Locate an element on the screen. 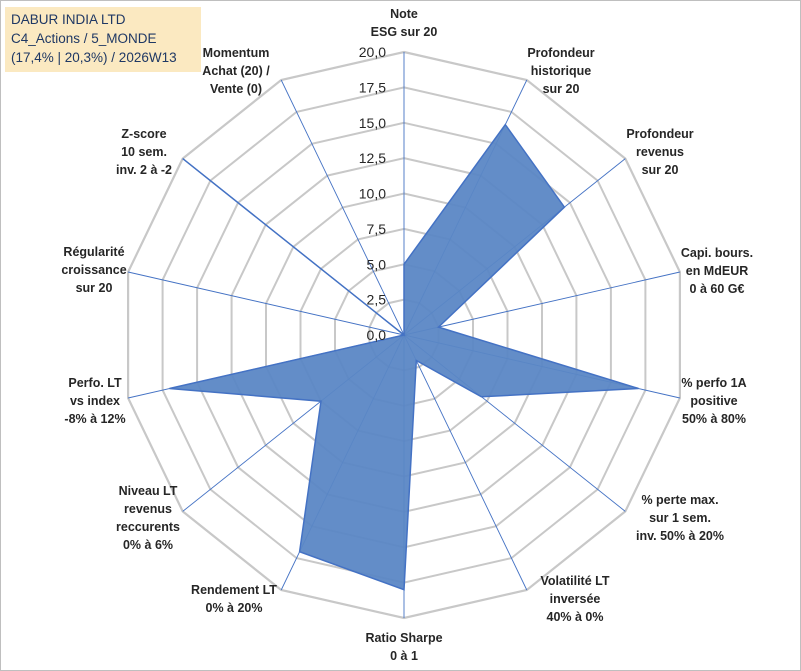 This screenshot has height=671, width=801. radial-tick-labels: 0,0 2,5 5,0 7,5 10,0 12,5 15,0 17,5 20,0 is located at coordinates (372, 193).